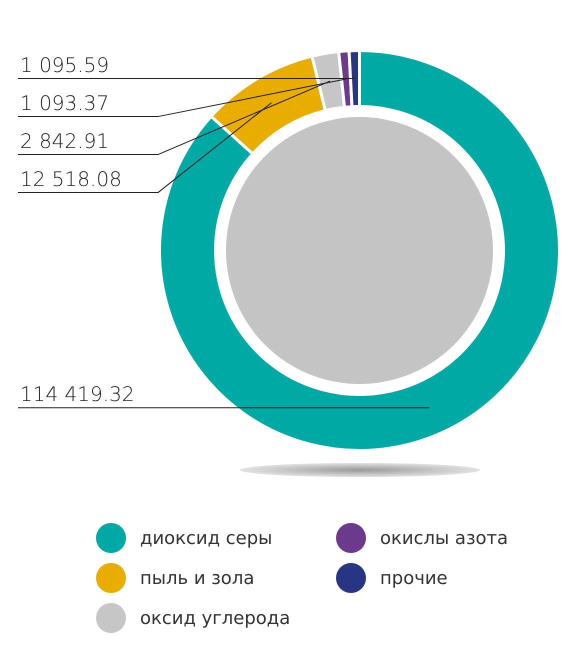 This screenshot has height=664, width=569. I want to click on legend-label: прочие, so click(414, 578).